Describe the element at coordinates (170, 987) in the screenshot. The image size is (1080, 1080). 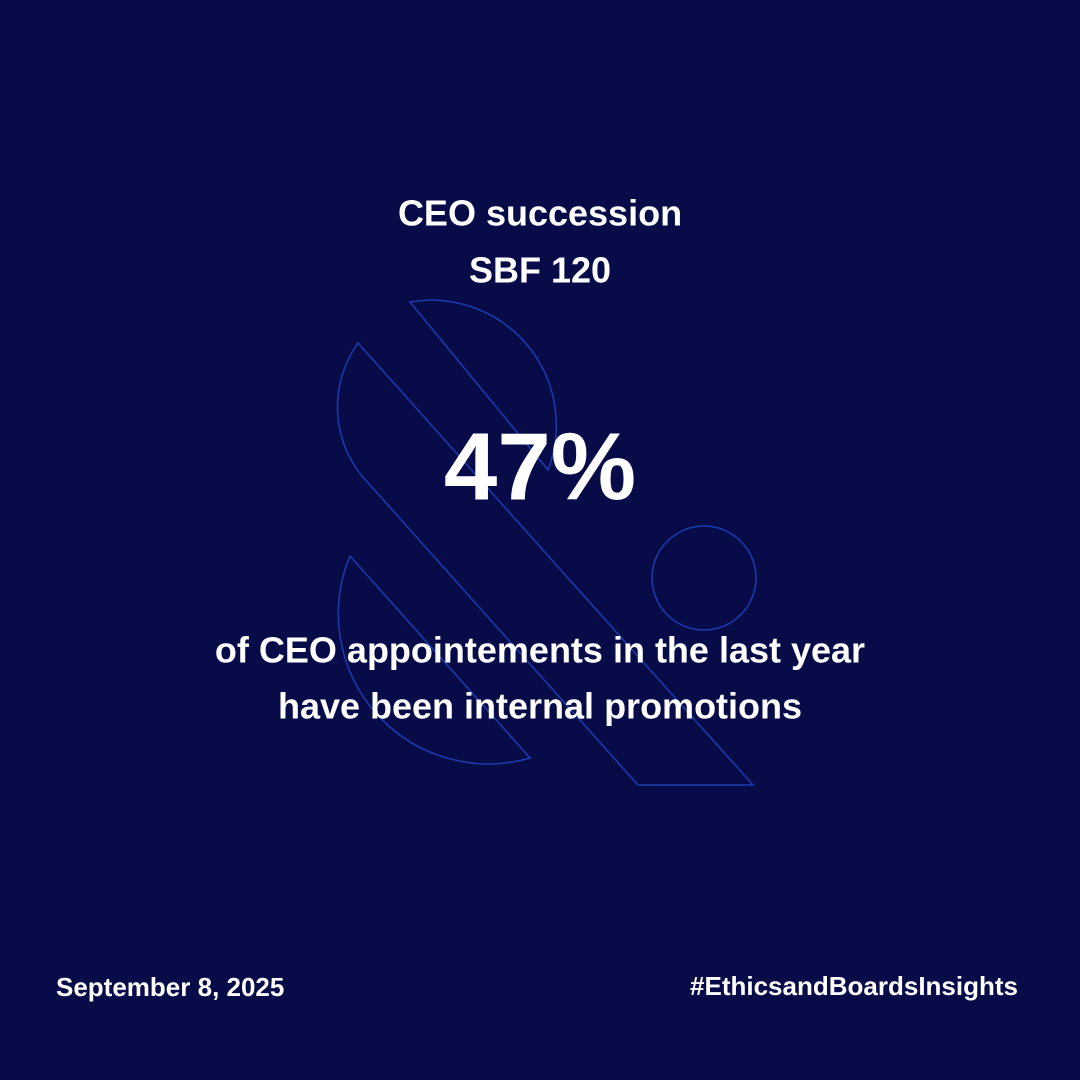
I see `date: September 8, 2025` at that location.